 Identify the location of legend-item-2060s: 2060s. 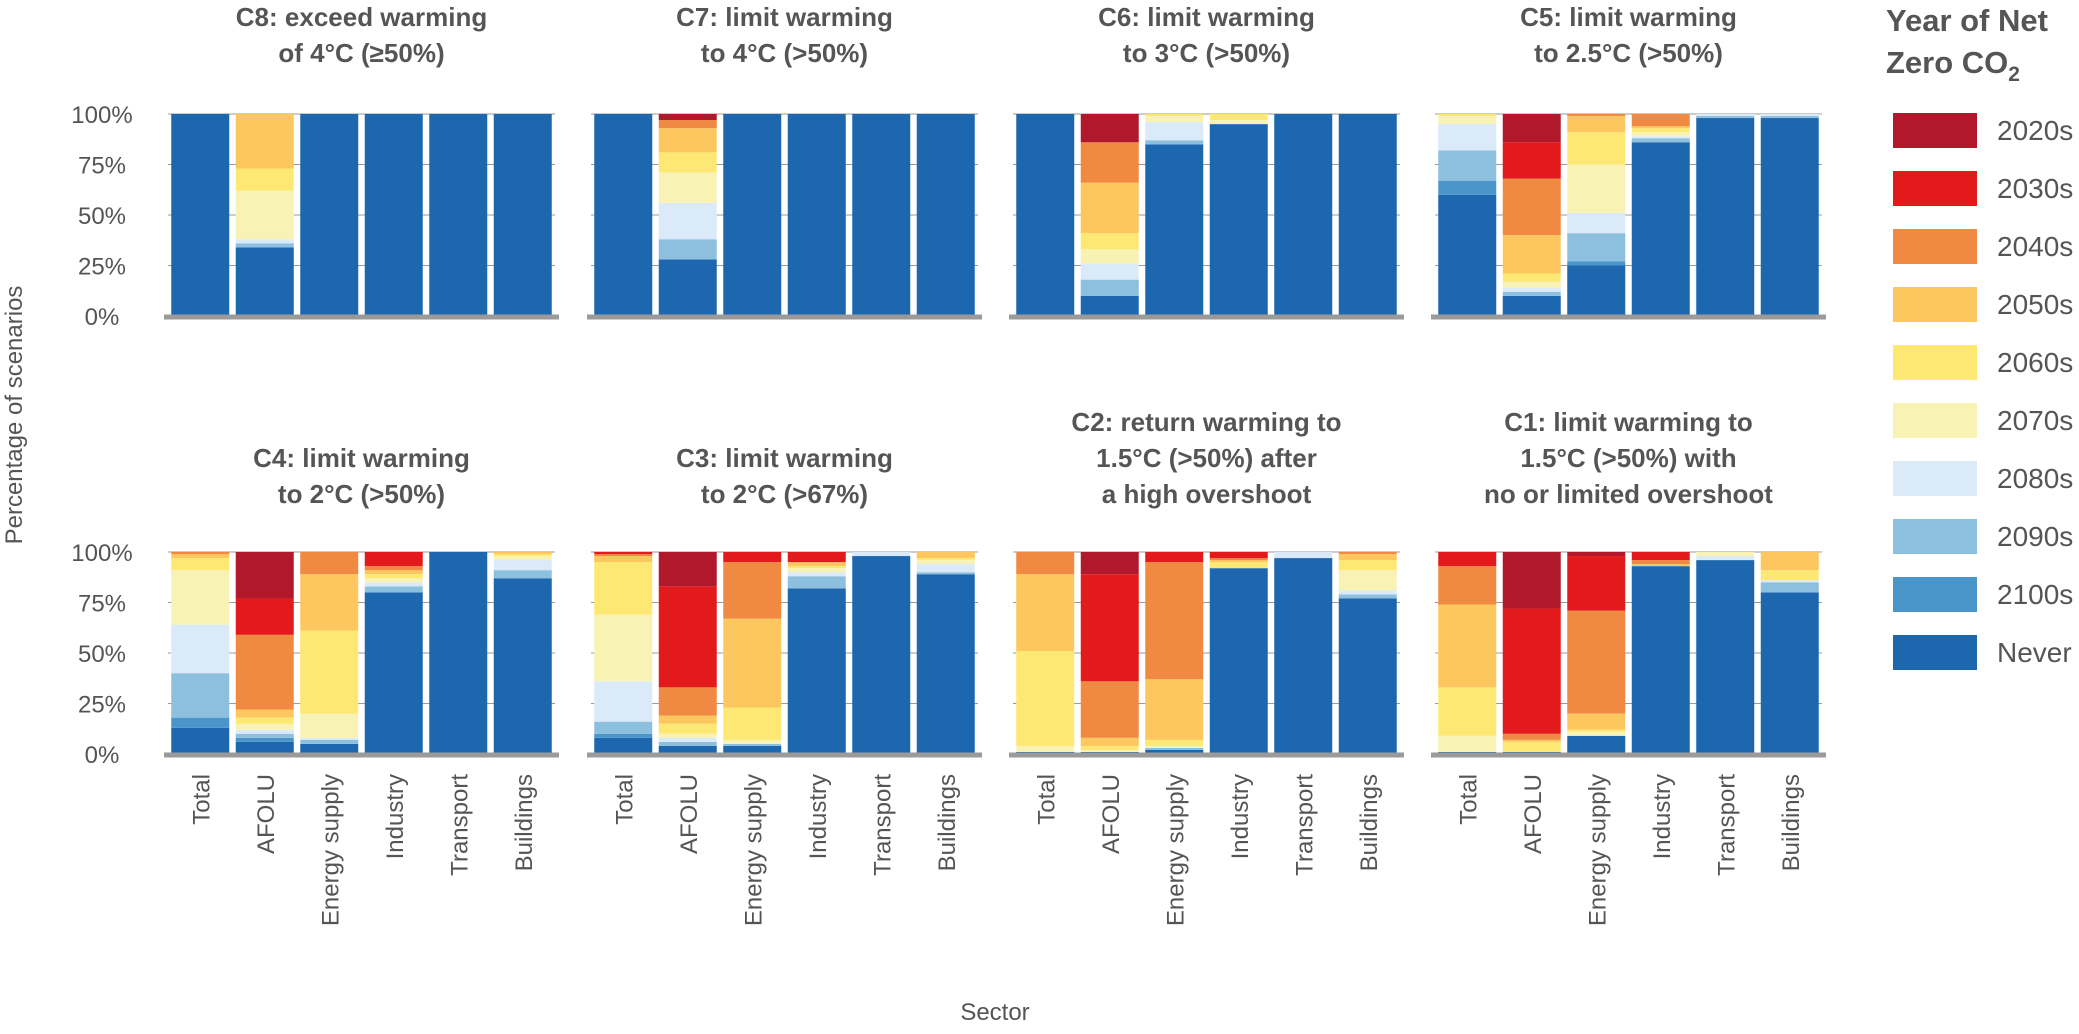
(1983, 362).